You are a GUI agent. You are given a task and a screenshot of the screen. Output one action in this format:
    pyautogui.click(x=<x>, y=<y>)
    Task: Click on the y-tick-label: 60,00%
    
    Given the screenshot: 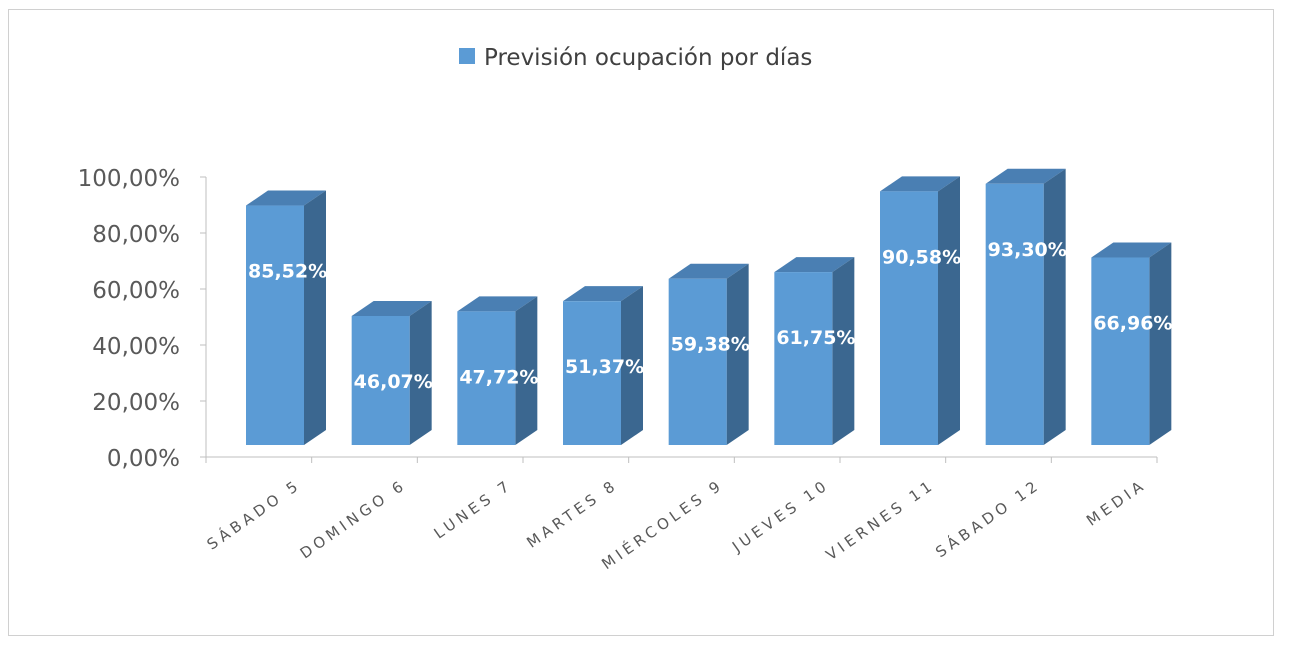 What is the action you would take?
    pyautogui.click(x=136, y=291)
    